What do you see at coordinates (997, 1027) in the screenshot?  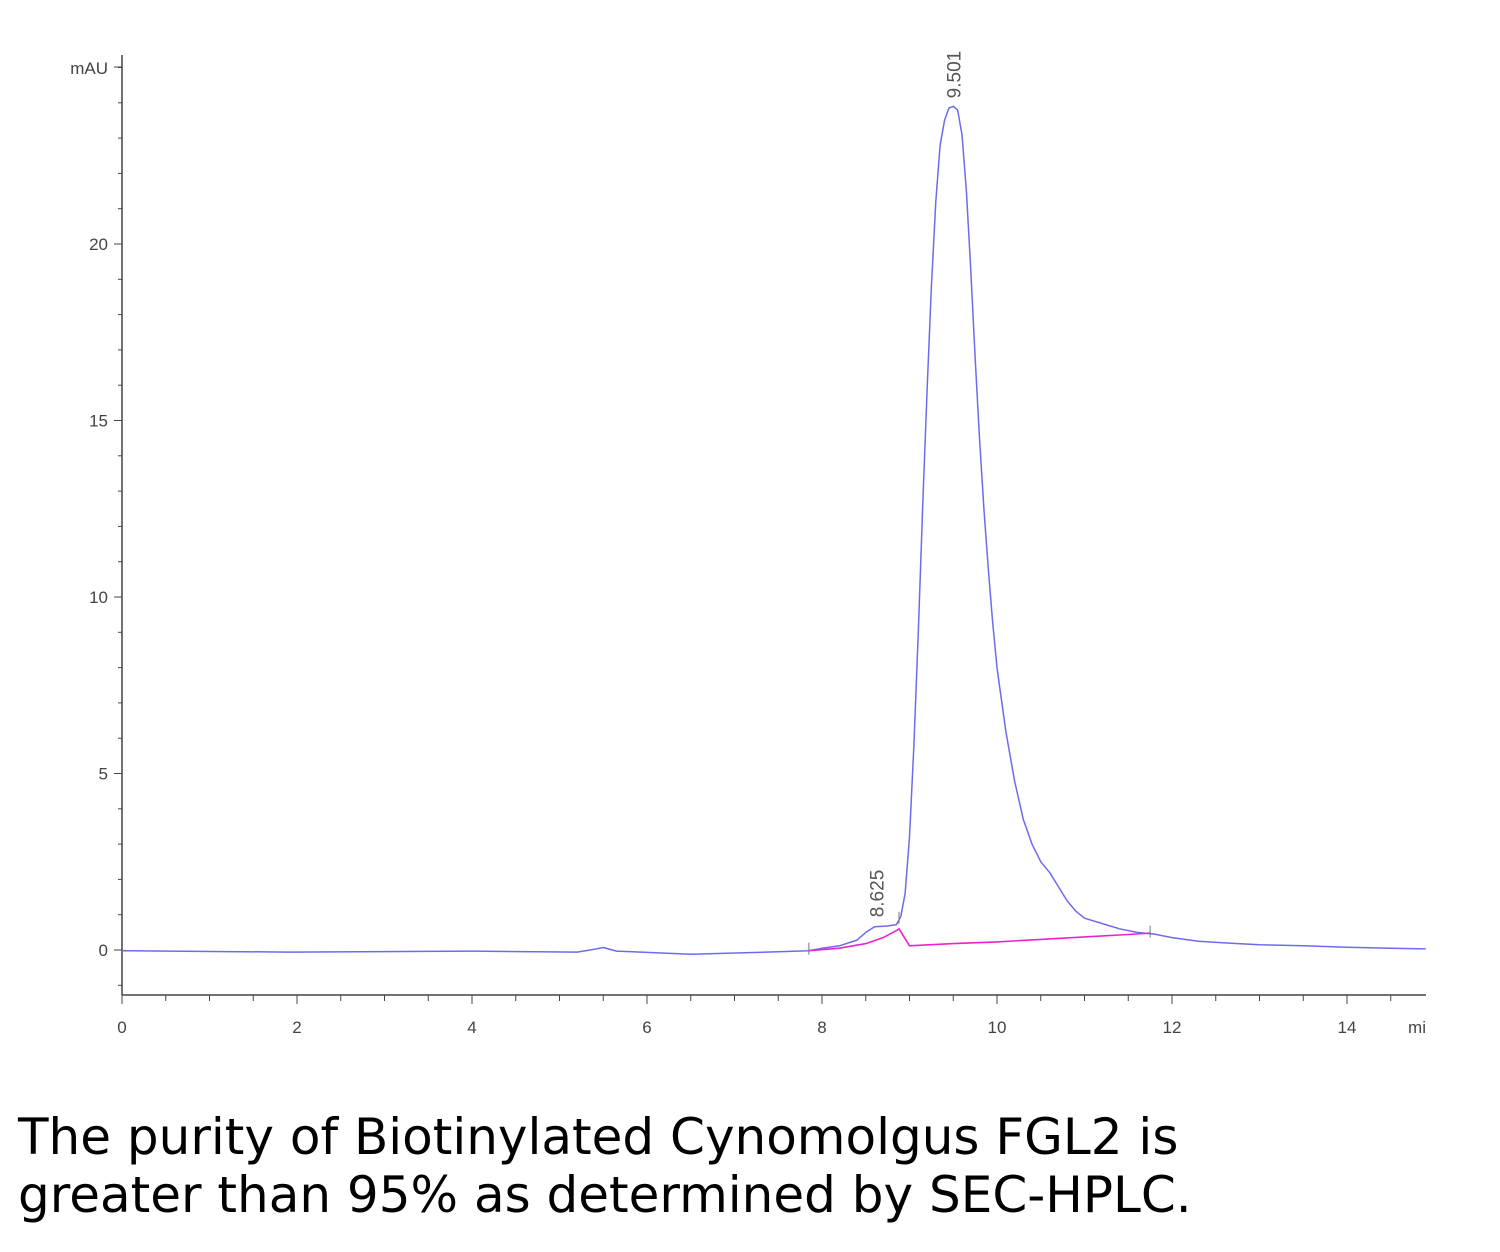 I see `x-tick-label: 10` at bounding box center [997, 1027].